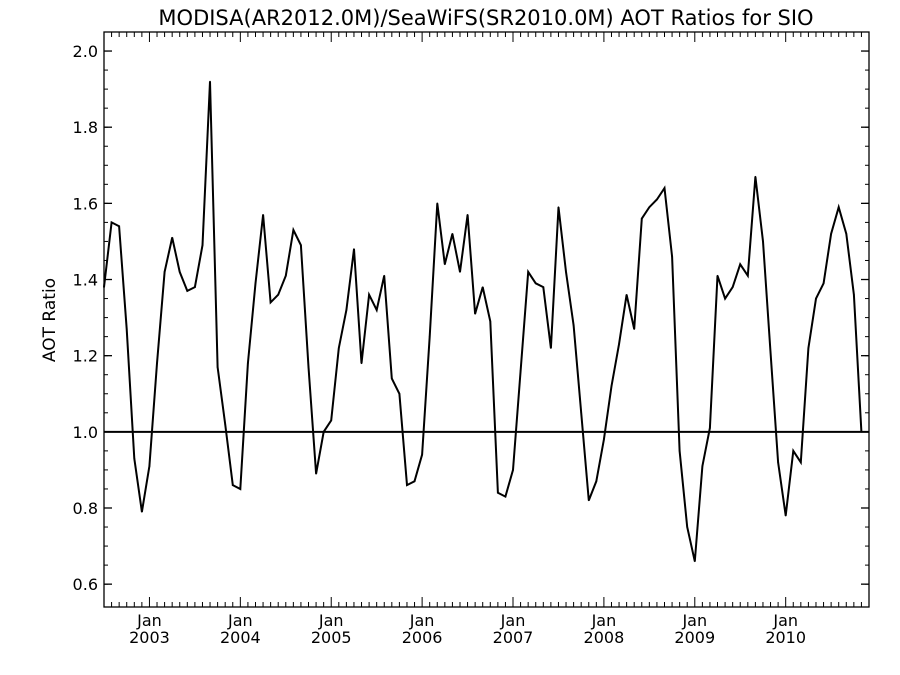 The height and width of the screenshot is (675, 900). I want to click on y-tick-label: 1.6, so click(85, 203).